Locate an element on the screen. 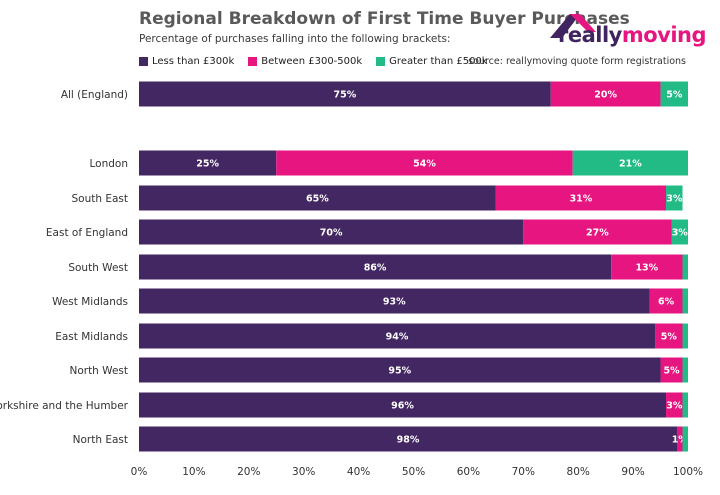 This screenshot has width=720, height=495. bar-all-england-between-300-500k is located at coordinates (605, 94).